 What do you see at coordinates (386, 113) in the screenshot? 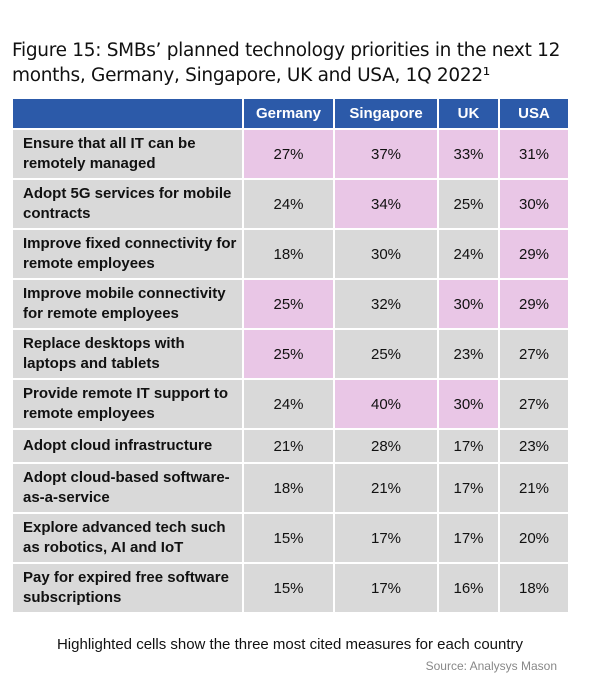
I see `column-header: Singapore` at bounding box center [386, 113].